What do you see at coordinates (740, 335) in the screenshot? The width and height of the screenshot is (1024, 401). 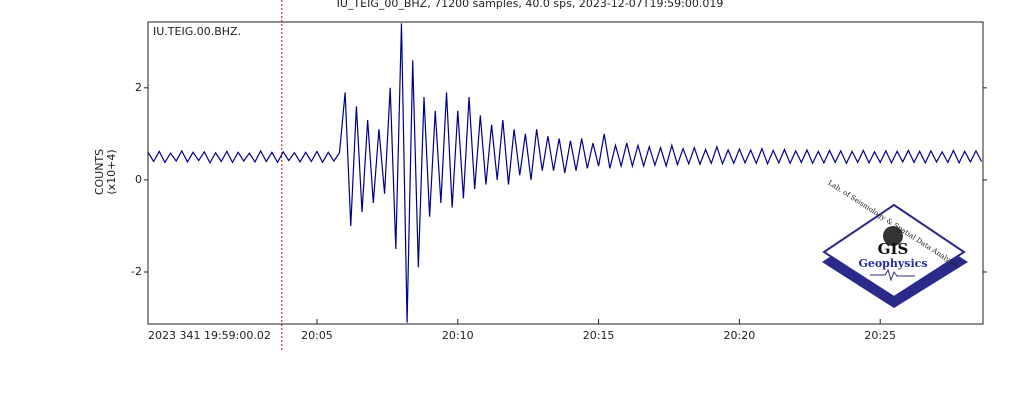 I see `x-tick-label: 20:20` at bounding box center [740, 335].